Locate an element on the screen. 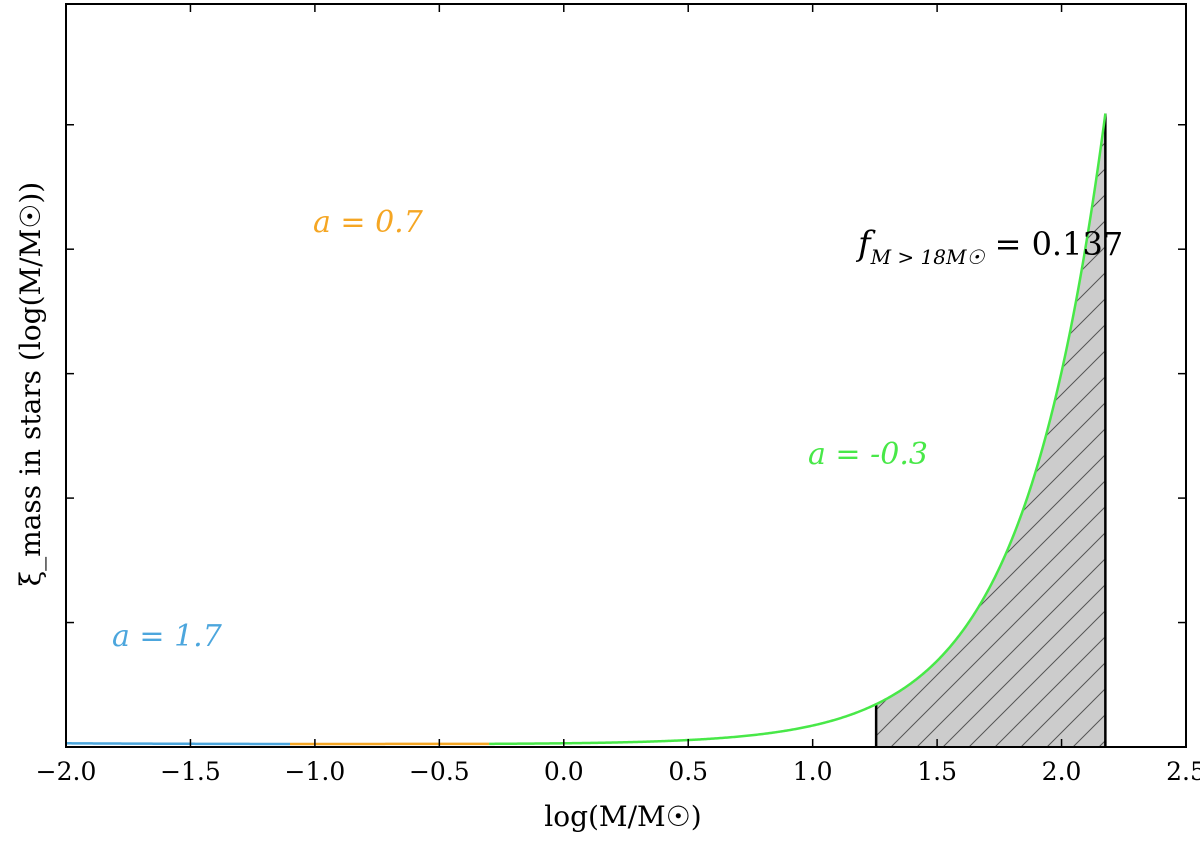 Image resolution: width=1200 pixels, height=841 pixels. shaded-region-hatch is located at coordinates (991, 430).